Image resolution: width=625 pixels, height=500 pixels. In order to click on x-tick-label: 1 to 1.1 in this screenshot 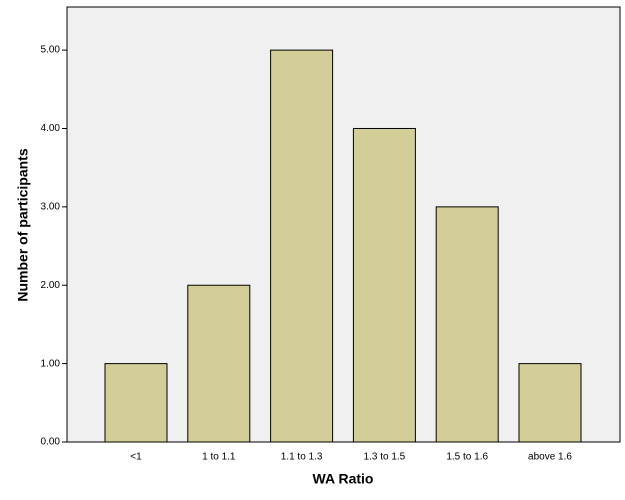, I will do `click(219, 457)`.